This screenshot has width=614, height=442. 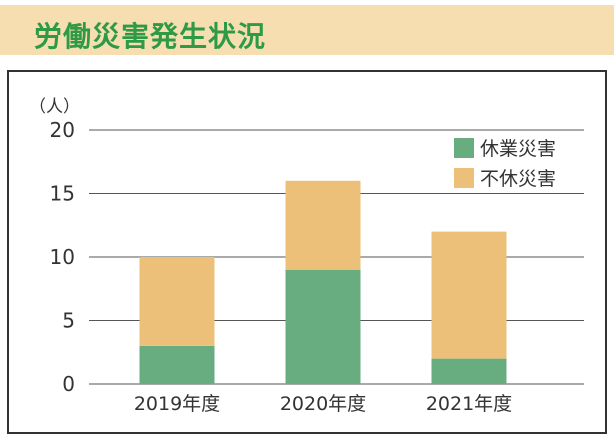 What do you see at coordinates (469, 404) in the screenshot?
I see `x-tick-label: 2021年度` at bounding box center [469, 404].